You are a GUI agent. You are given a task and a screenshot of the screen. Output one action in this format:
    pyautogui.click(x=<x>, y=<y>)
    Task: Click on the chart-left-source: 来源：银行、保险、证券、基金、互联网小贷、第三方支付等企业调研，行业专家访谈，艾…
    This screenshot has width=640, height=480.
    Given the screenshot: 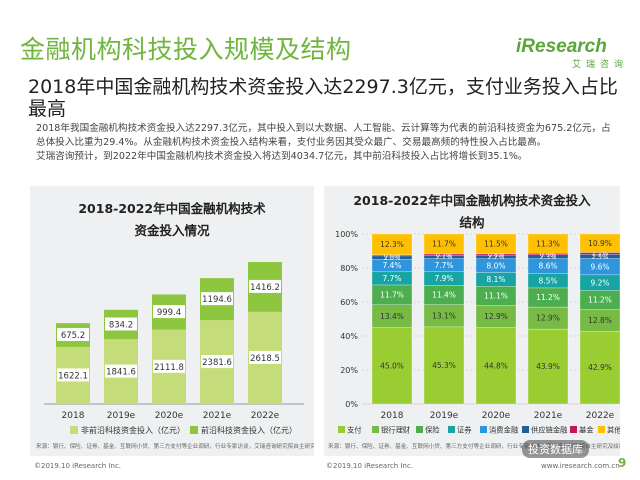 What is the action you would take?
    pyautogui.click(x=175, y=446)
    